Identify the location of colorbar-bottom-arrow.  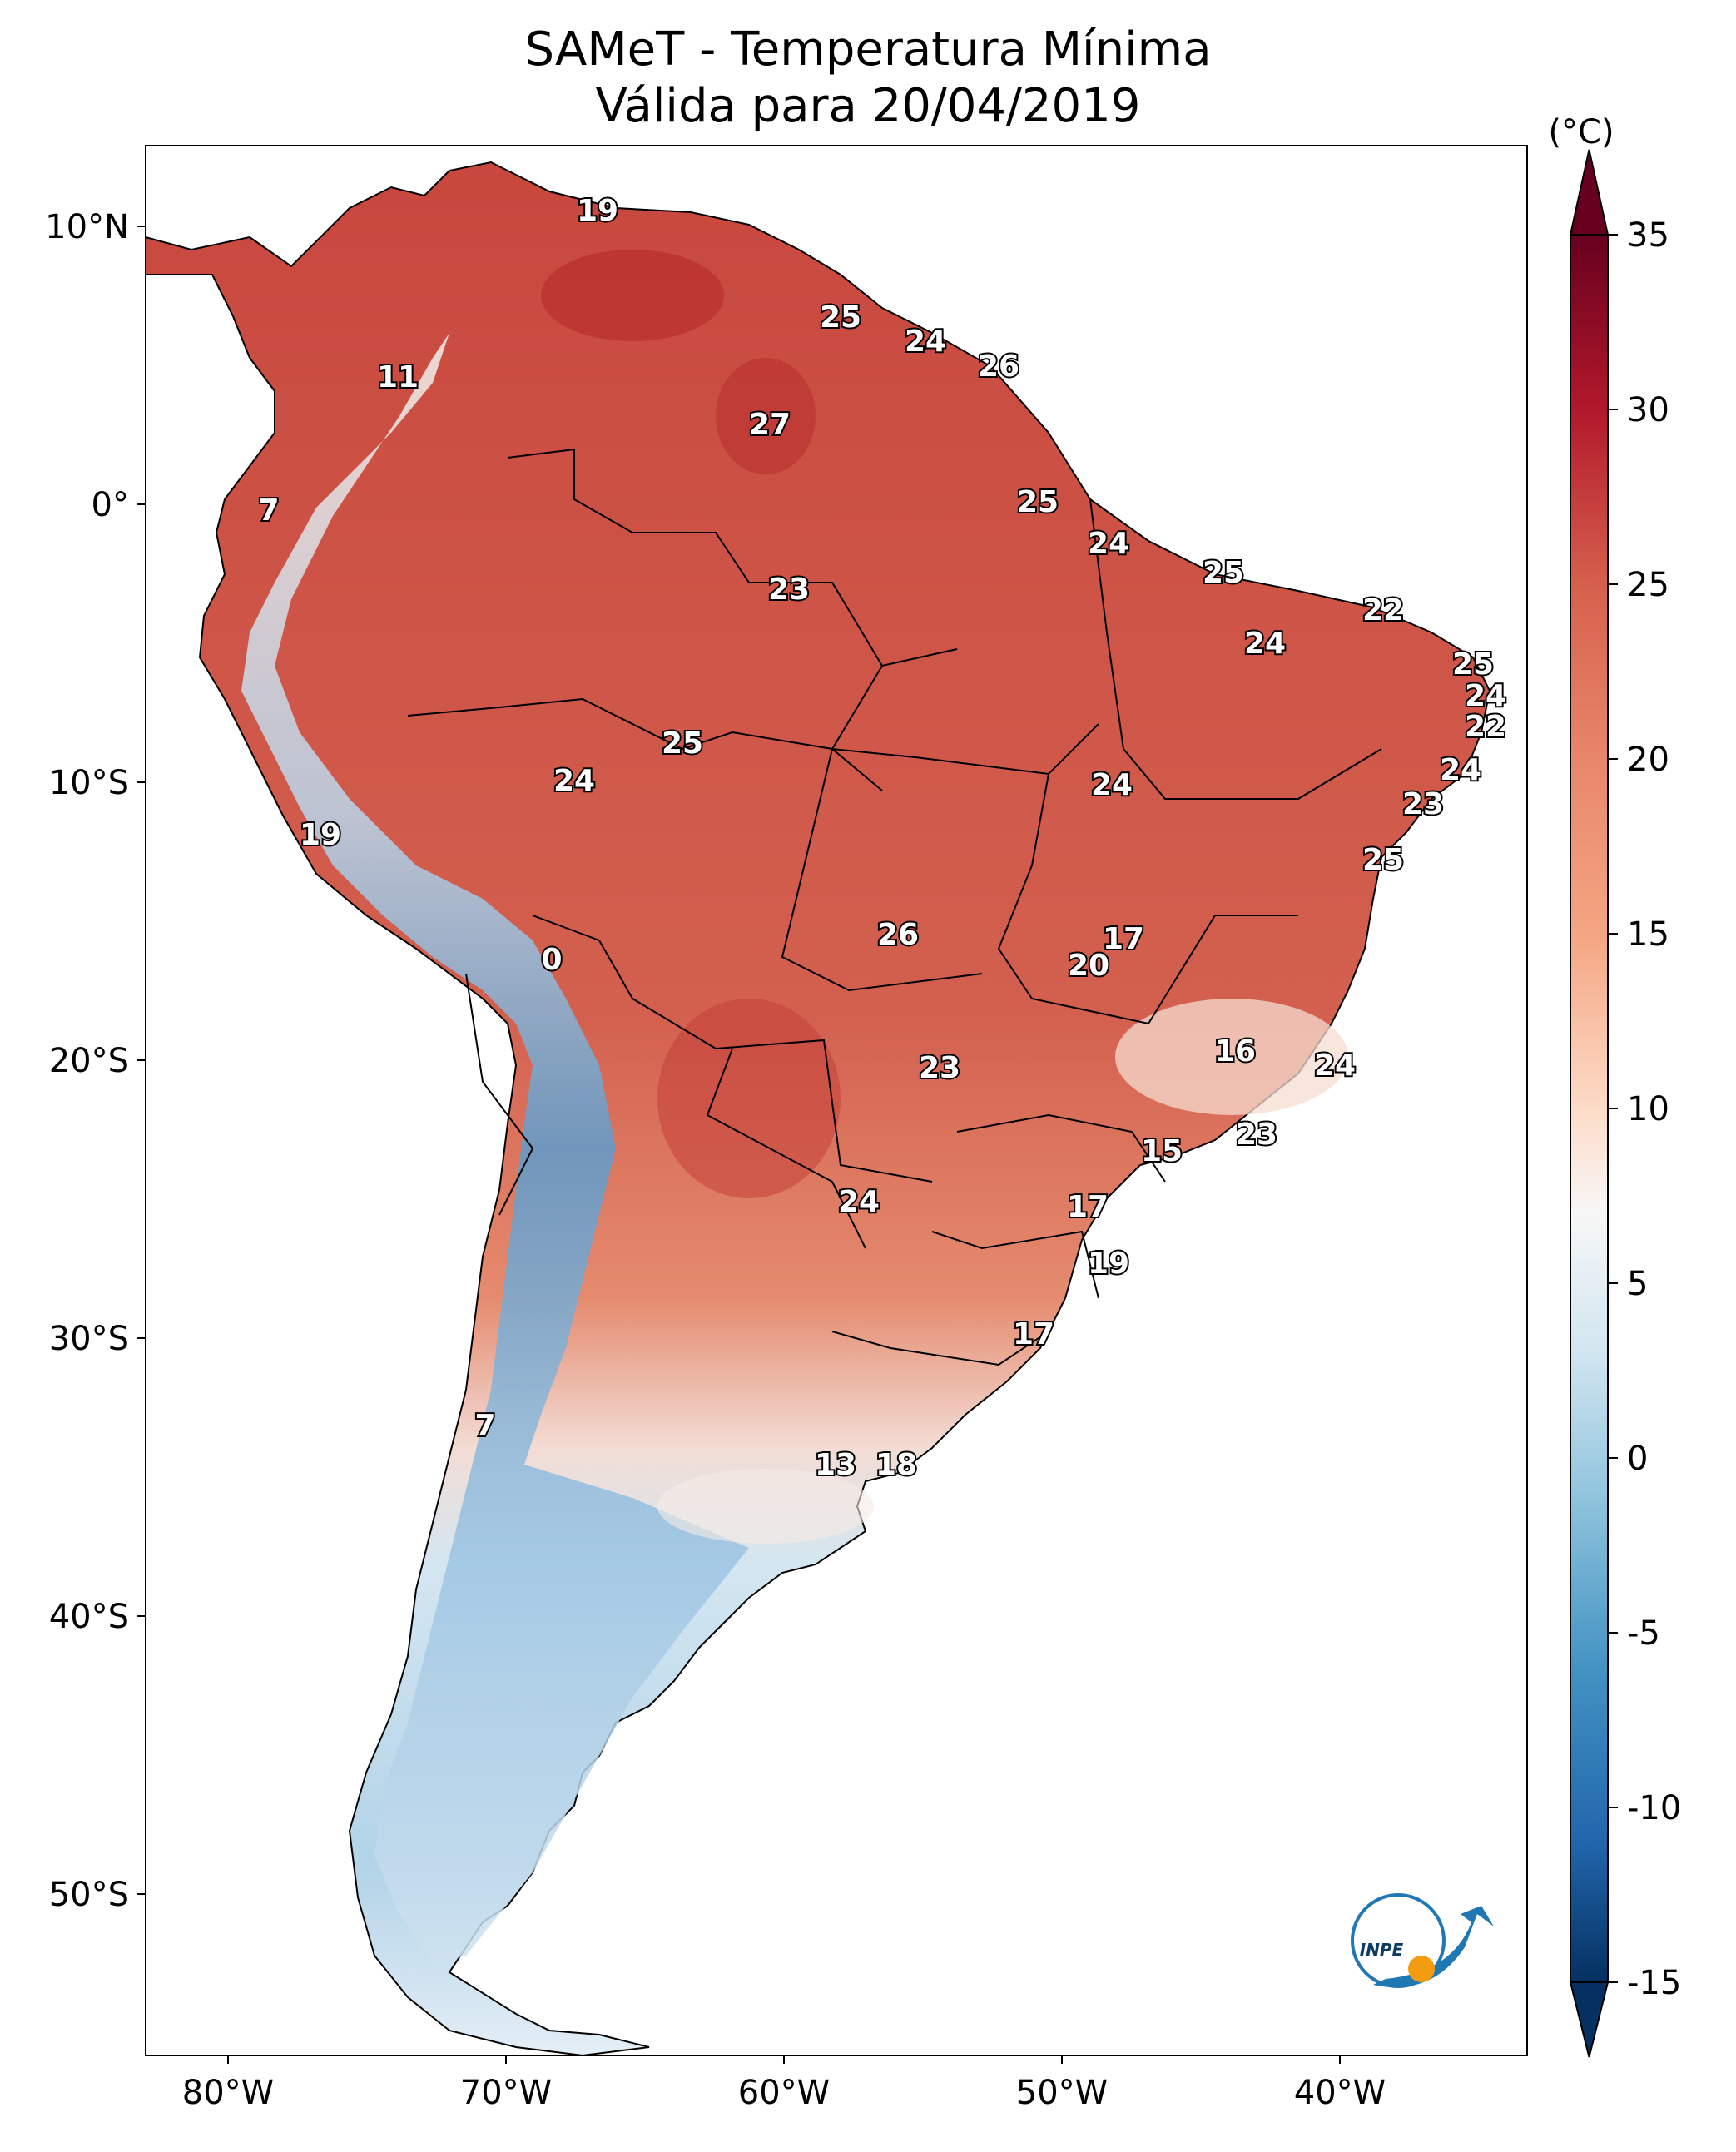
(1590, 2019).